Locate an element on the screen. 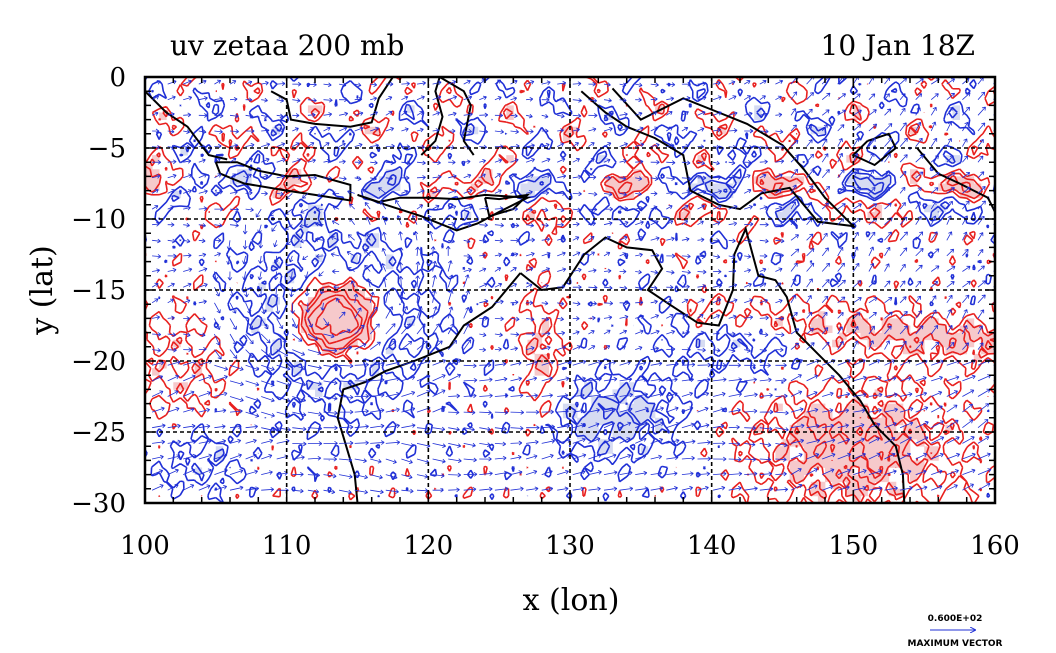 The image size is (1056, 653). x-tick-label-110: 110 is located at coordinates (287, 546).